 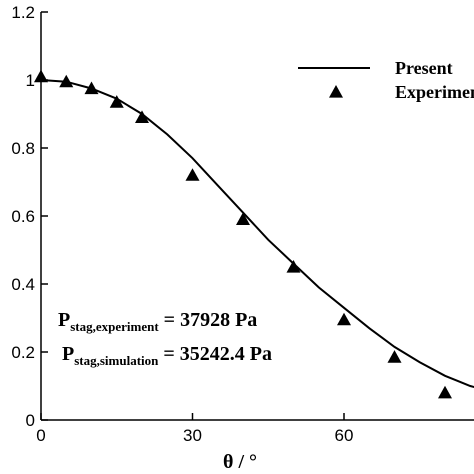 What do you see at coordinates (40, 435) in the screenshot?
I see `x-tick-label: 0` at bounding box center [40, 435].